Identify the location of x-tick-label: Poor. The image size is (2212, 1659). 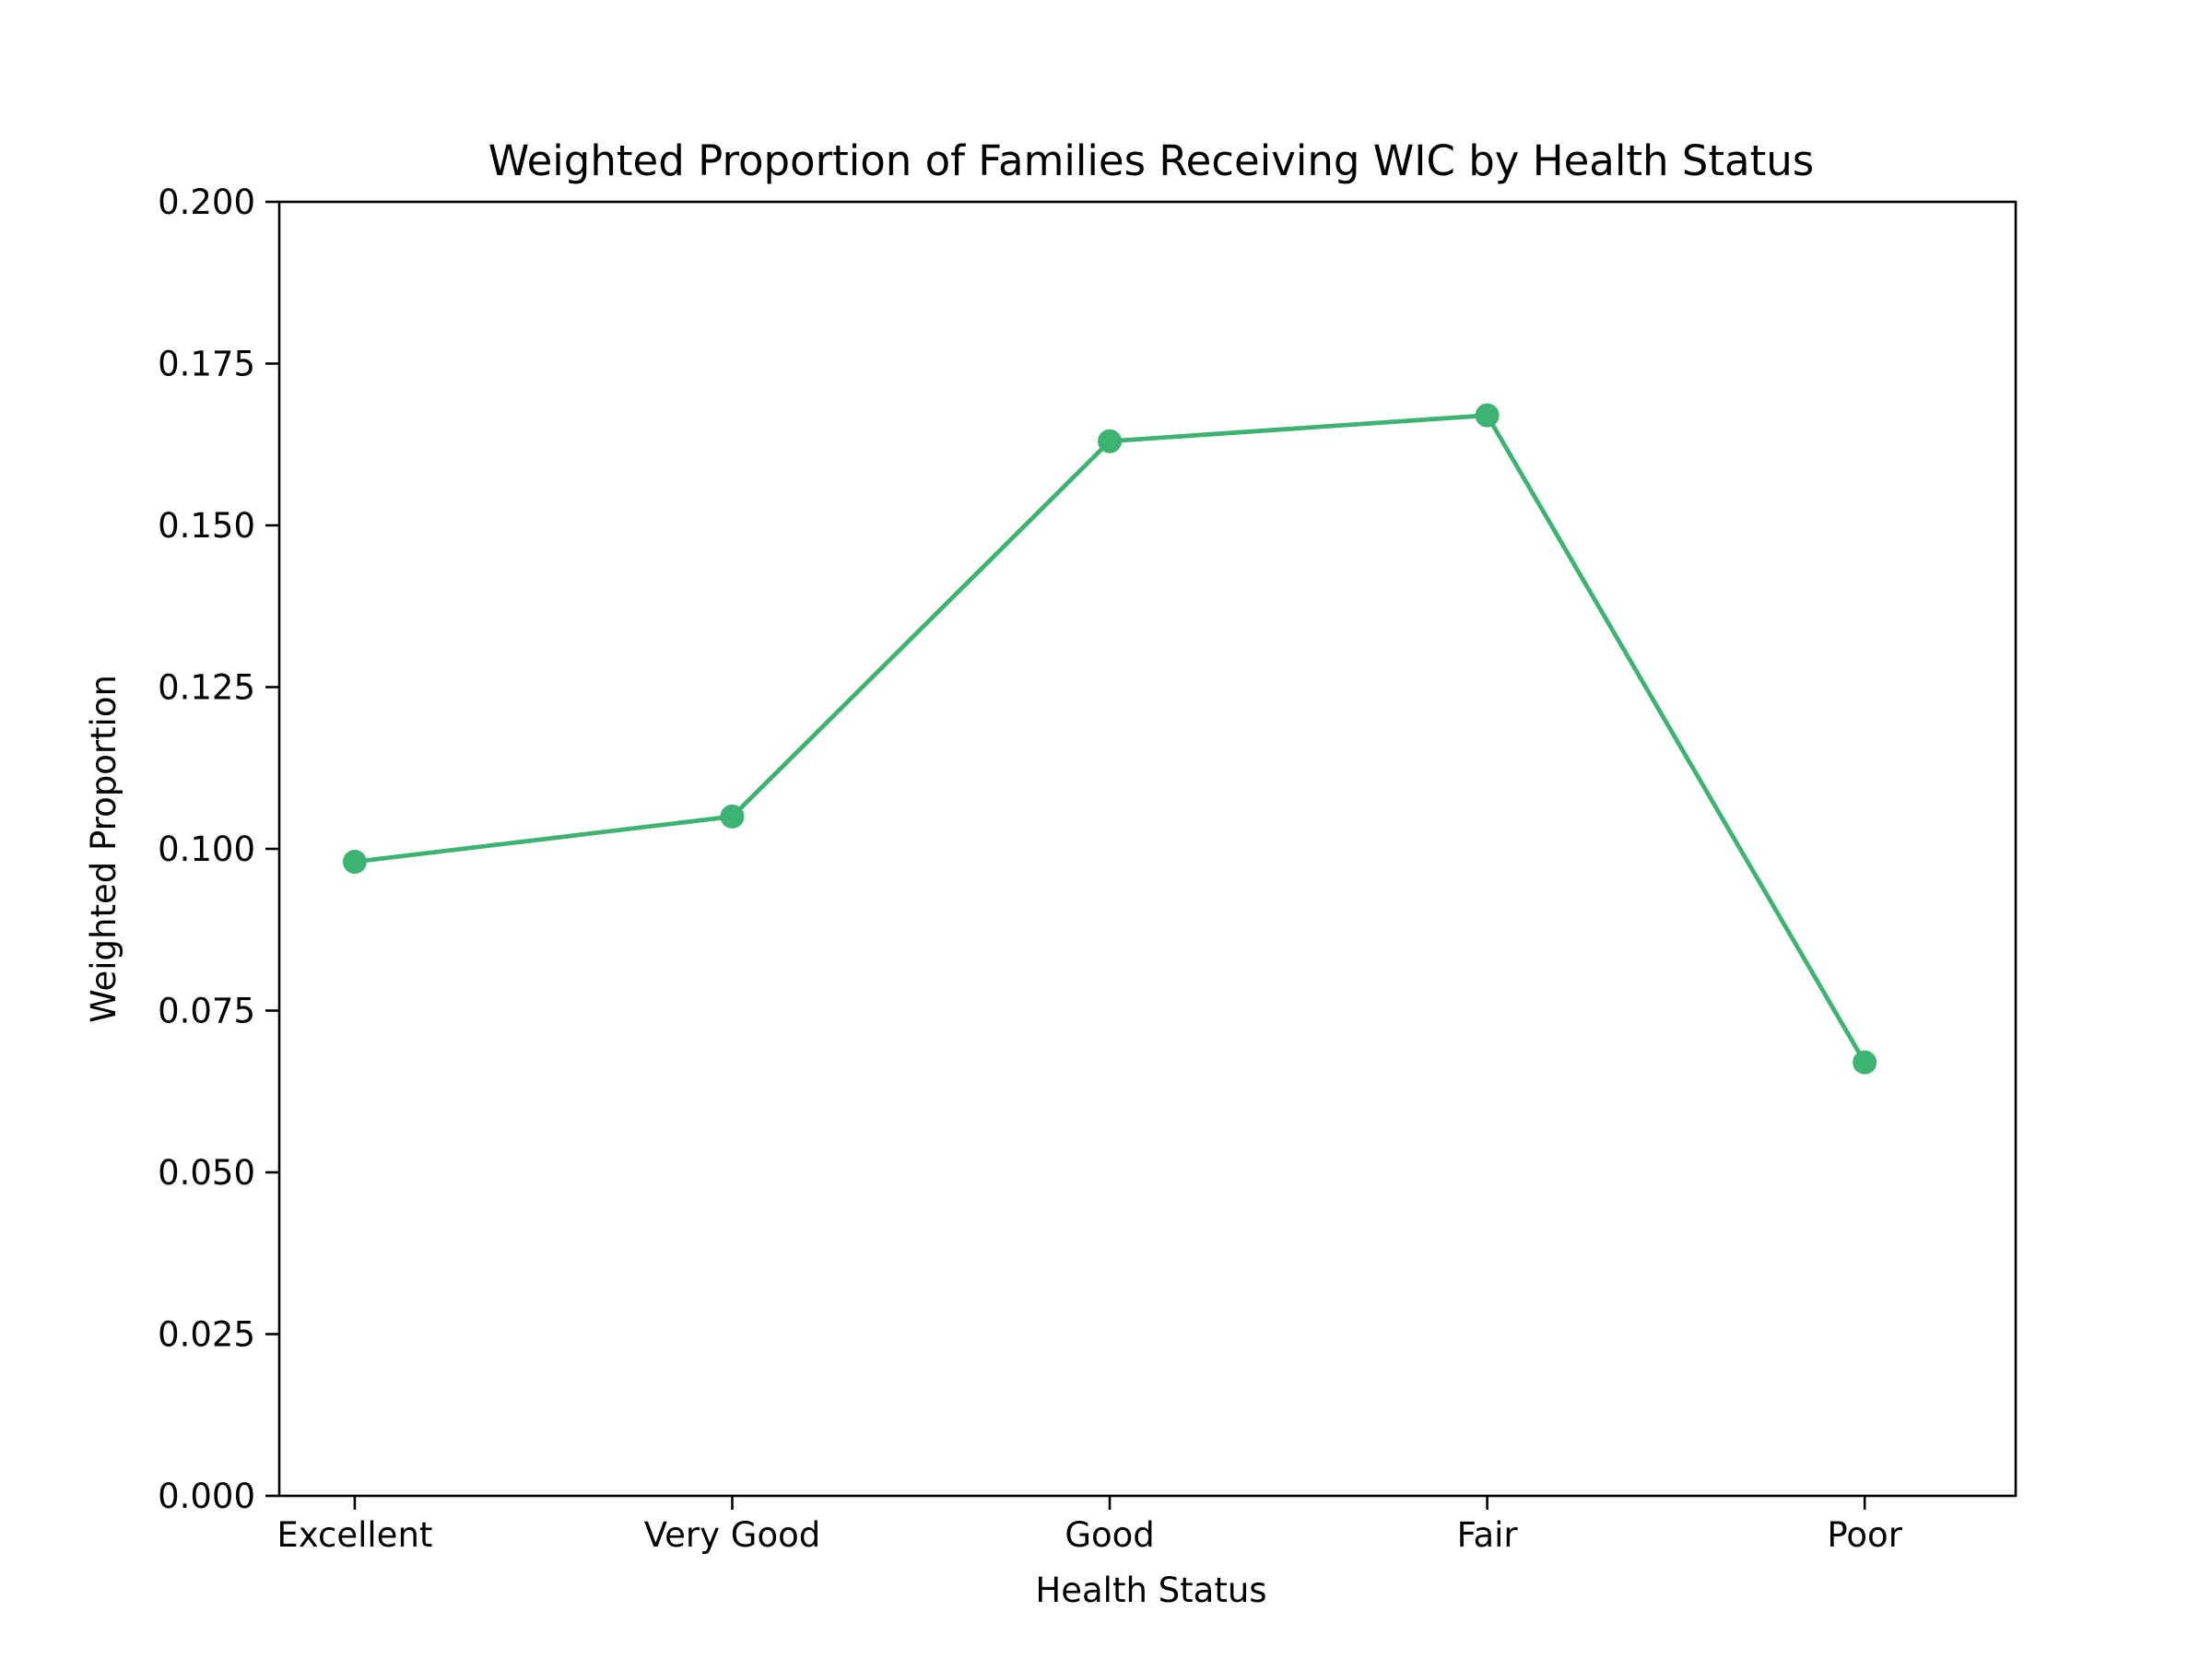
(1864, 1535).